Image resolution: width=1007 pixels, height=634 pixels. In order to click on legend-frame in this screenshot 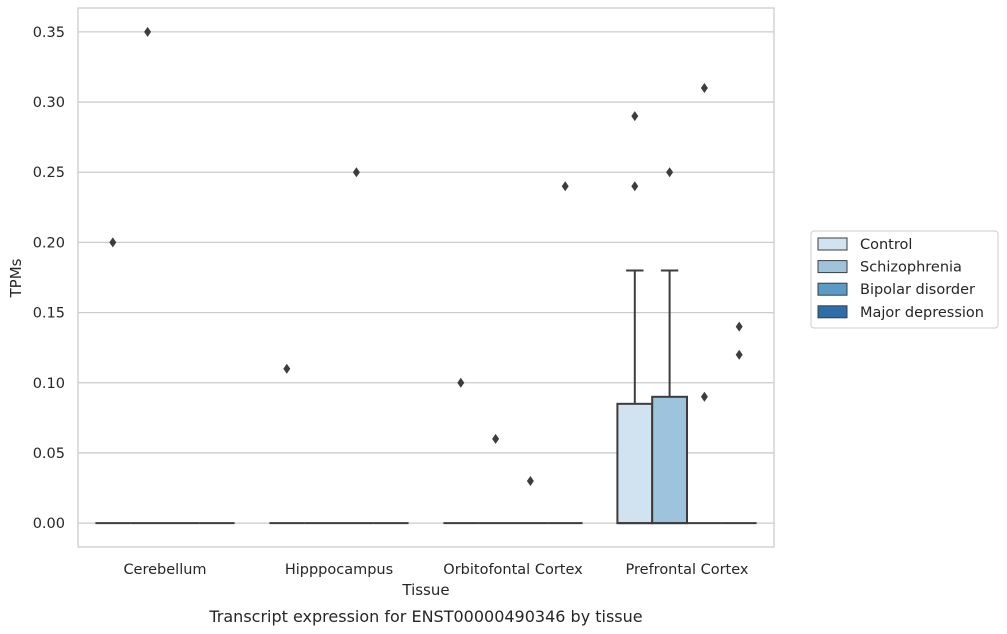, I will do `click(904, 279)`.